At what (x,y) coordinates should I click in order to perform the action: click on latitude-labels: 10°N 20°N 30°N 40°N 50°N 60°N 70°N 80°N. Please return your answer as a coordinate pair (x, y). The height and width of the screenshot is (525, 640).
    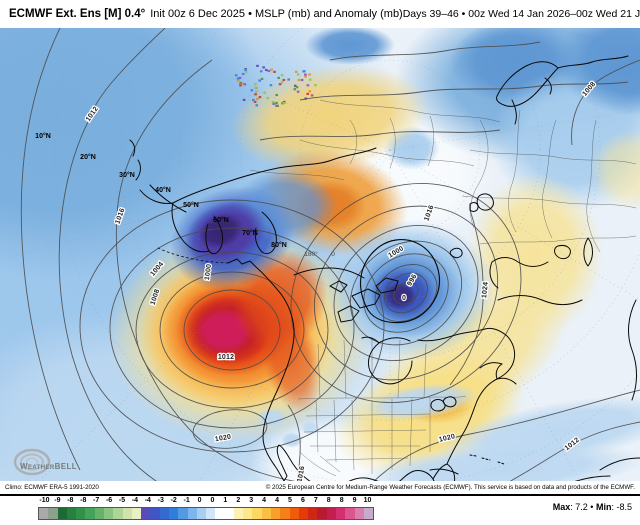
    Looking at the image, I should click on (161, 190).